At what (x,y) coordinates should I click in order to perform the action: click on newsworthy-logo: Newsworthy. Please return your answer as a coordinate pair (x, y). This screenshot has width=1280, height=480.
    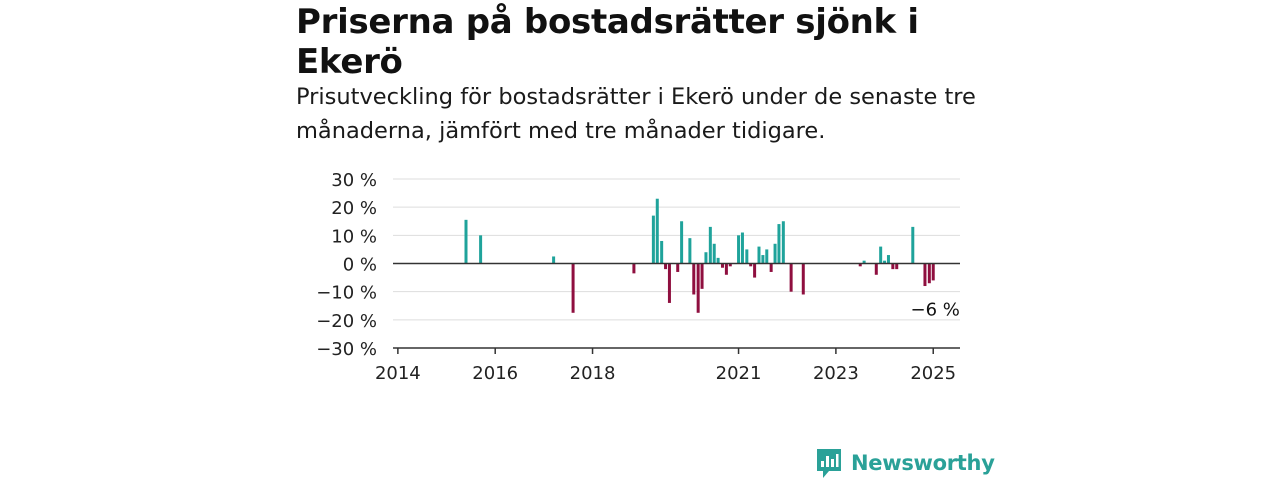
    Looking at the image, I should click on (905, 463).